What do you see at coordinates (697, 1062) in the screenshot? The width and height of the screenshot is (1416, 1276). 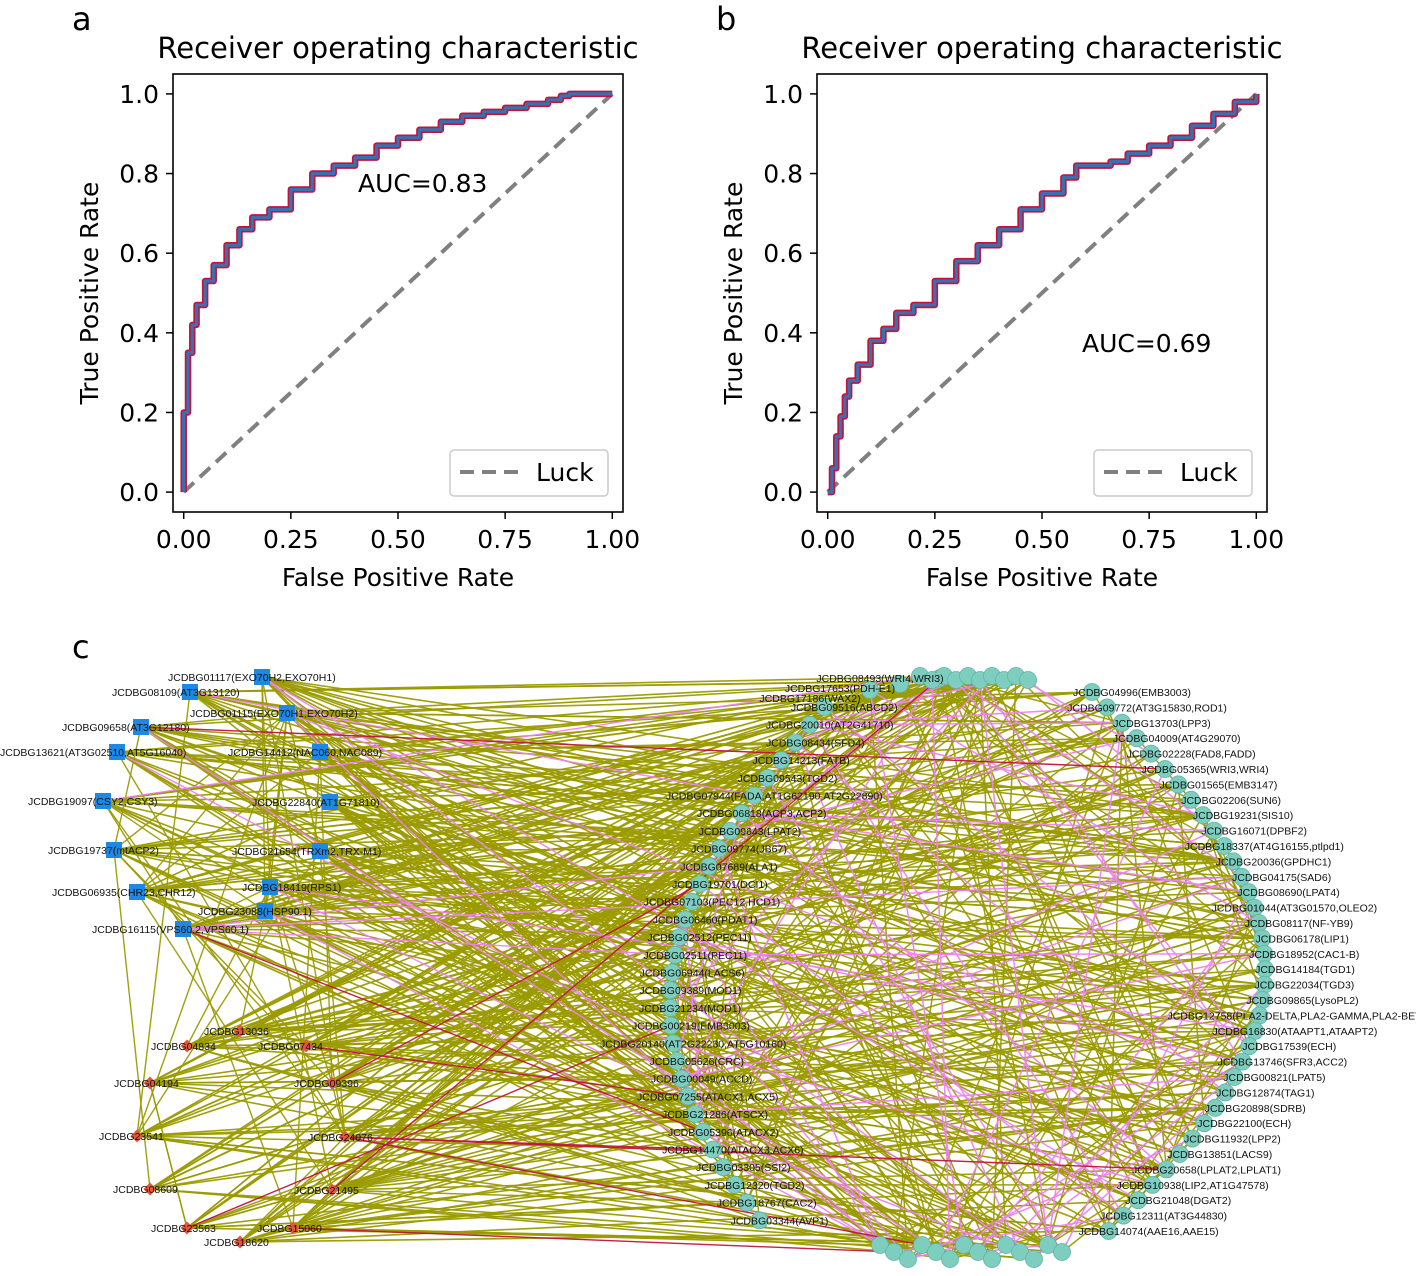 I see `gene-label: JCDBG05626(CRC)` at bounding box center [697, 1062].